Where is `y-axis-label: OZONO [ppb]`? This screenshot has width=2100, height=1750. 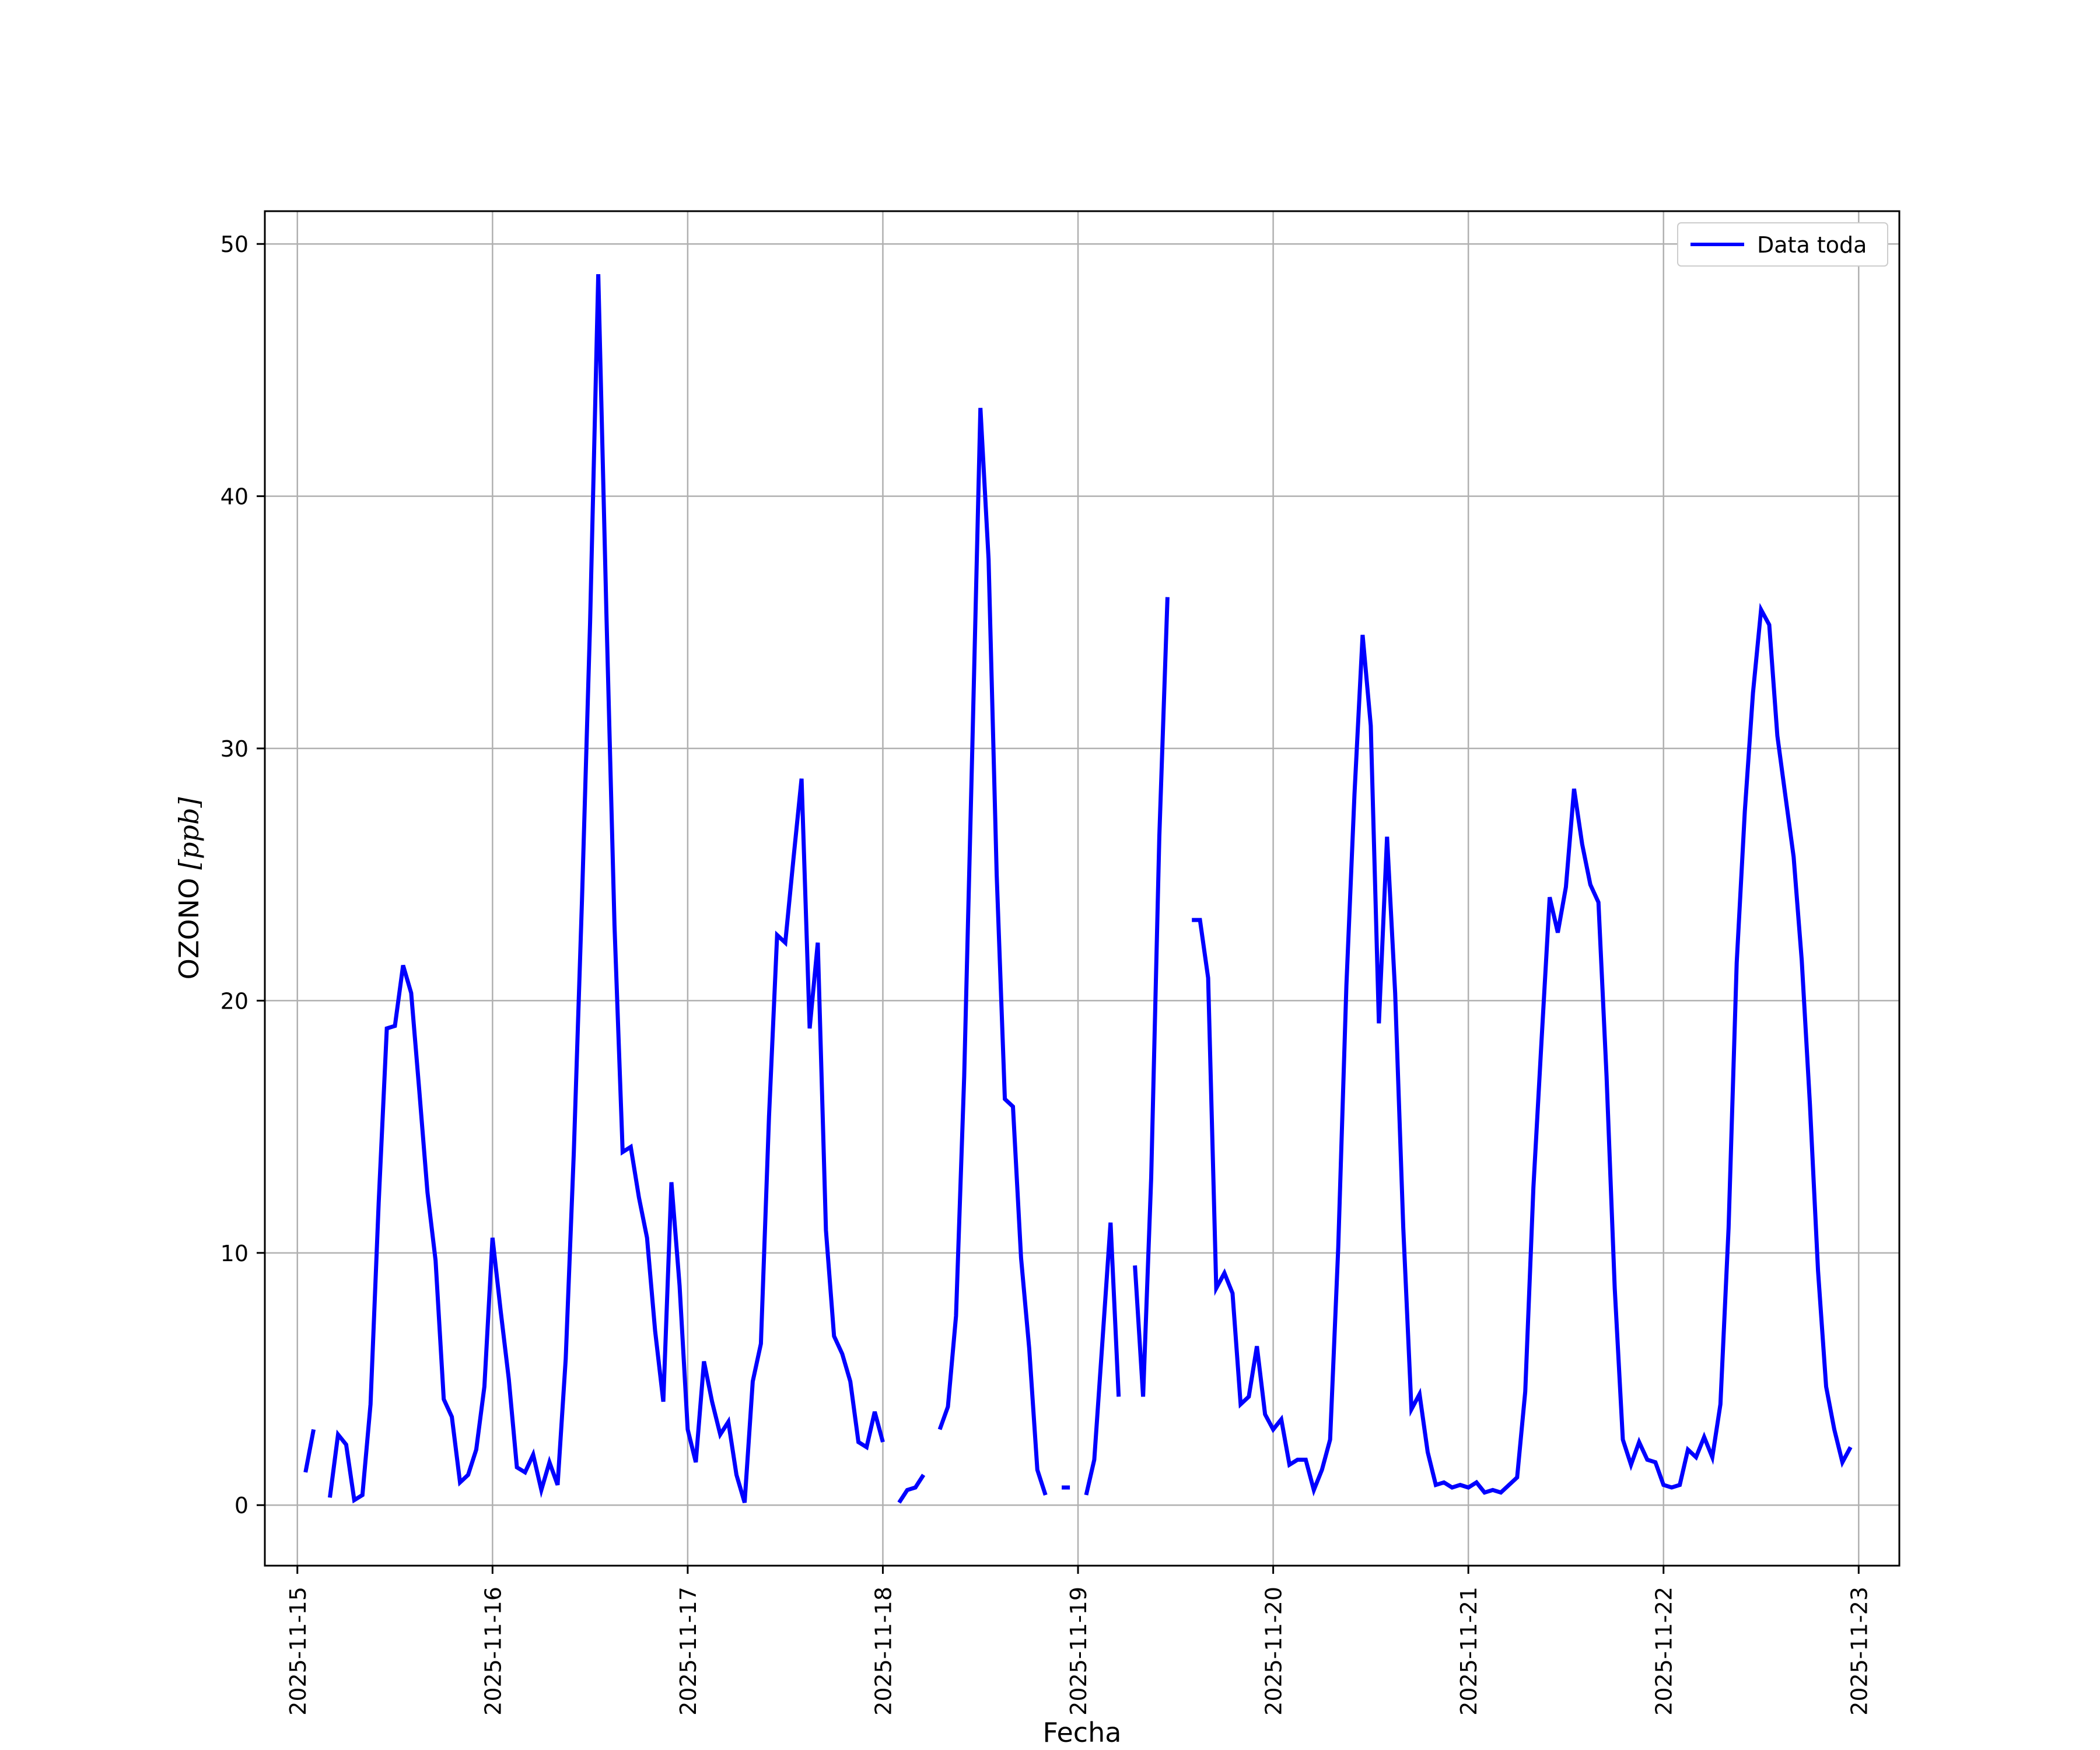 y-axis-label: OZONO [ppb] is located at coordinates (189, 888).